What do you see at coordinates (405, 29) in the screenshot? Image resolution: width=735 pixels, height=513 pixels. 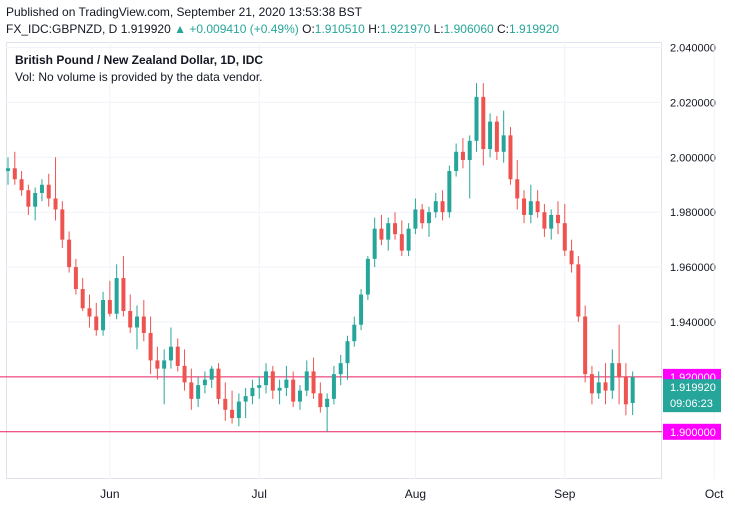 I see `high-value: 1.921970` at bounding box center [405, 29].